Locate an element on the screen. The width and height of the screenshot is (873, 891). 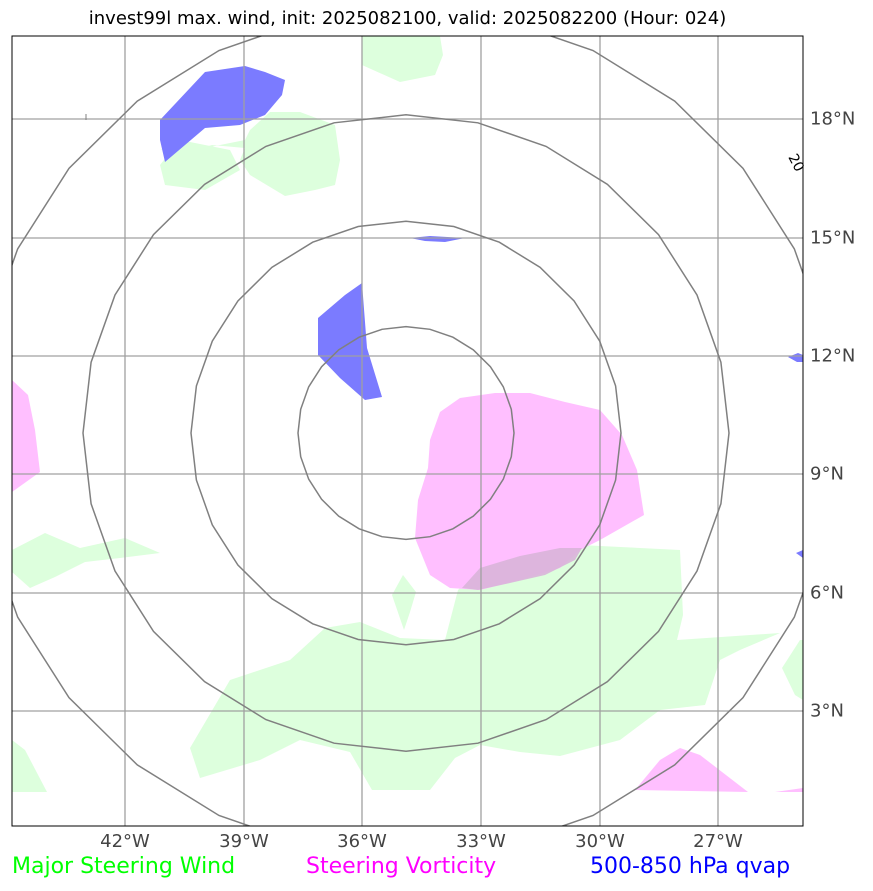
lat-label-6n: 6°N is located at coordinates (827, 593).